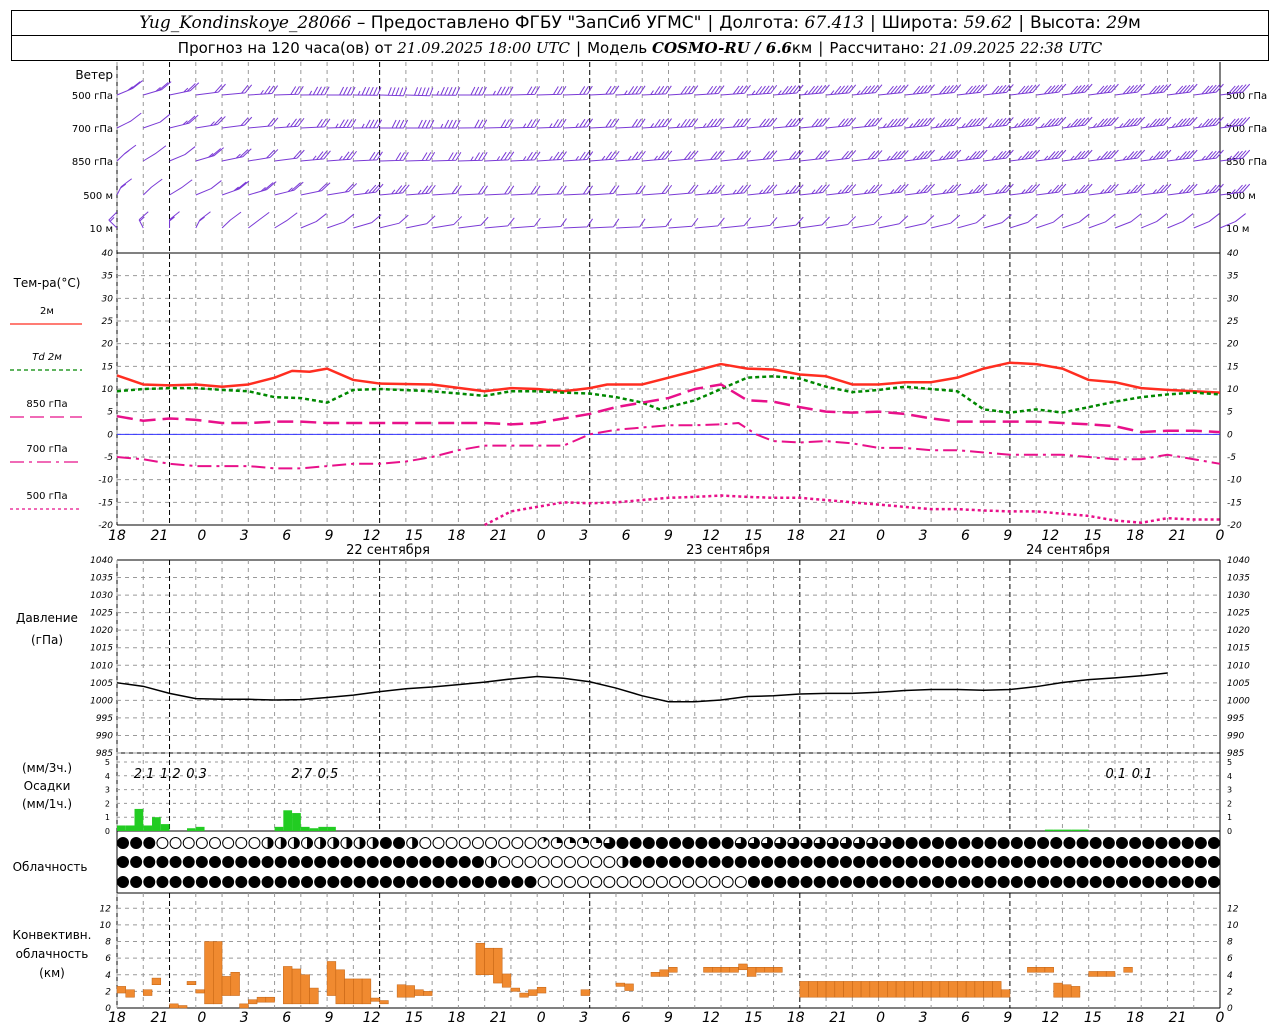 Image resolution: width=1280 pixels, height=1024 pixels. What do you see at coordinates (47, 640) in the screenshot?
I see `pressure-unit: (гПа)` at bounding box center [47, 640].